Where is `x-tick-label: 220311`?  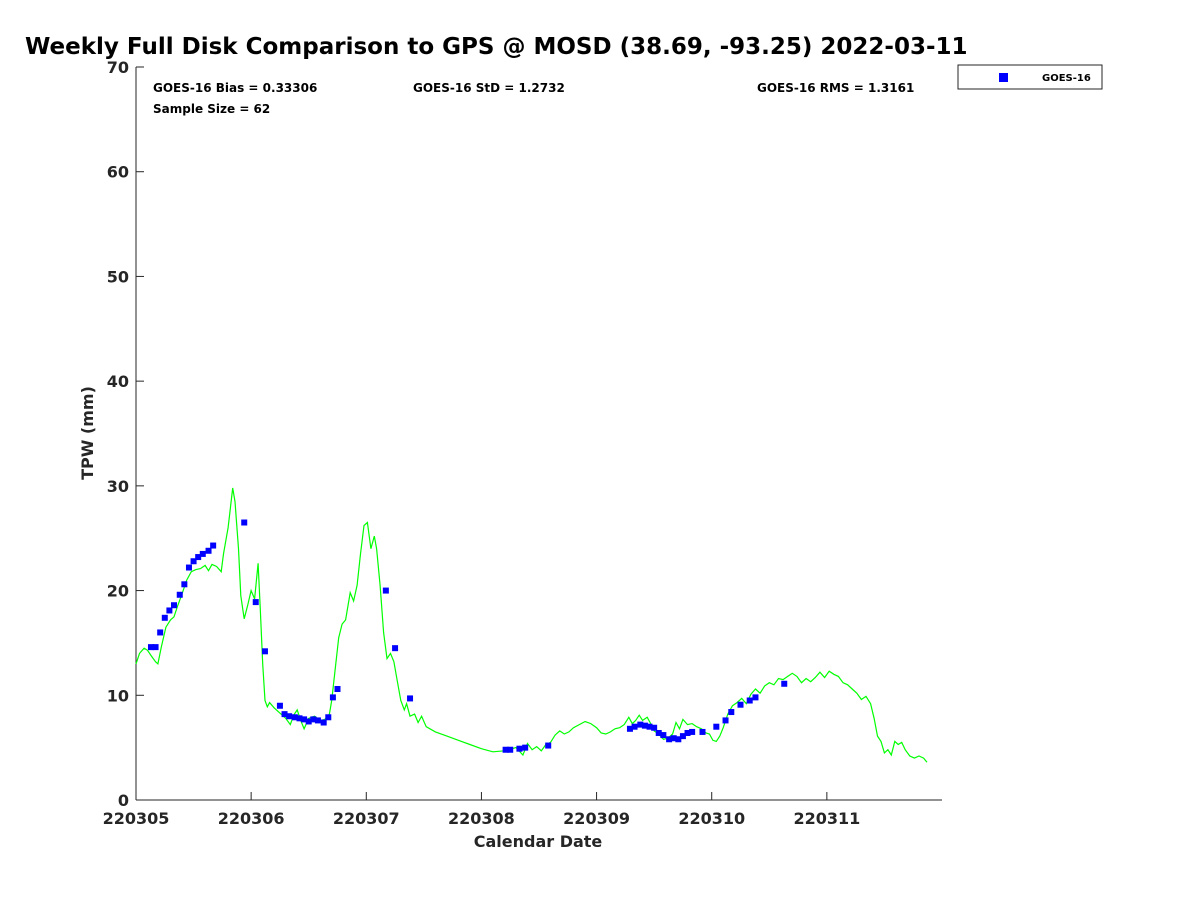 x-tick-label: 220311 is located at coordinates (826, 818).